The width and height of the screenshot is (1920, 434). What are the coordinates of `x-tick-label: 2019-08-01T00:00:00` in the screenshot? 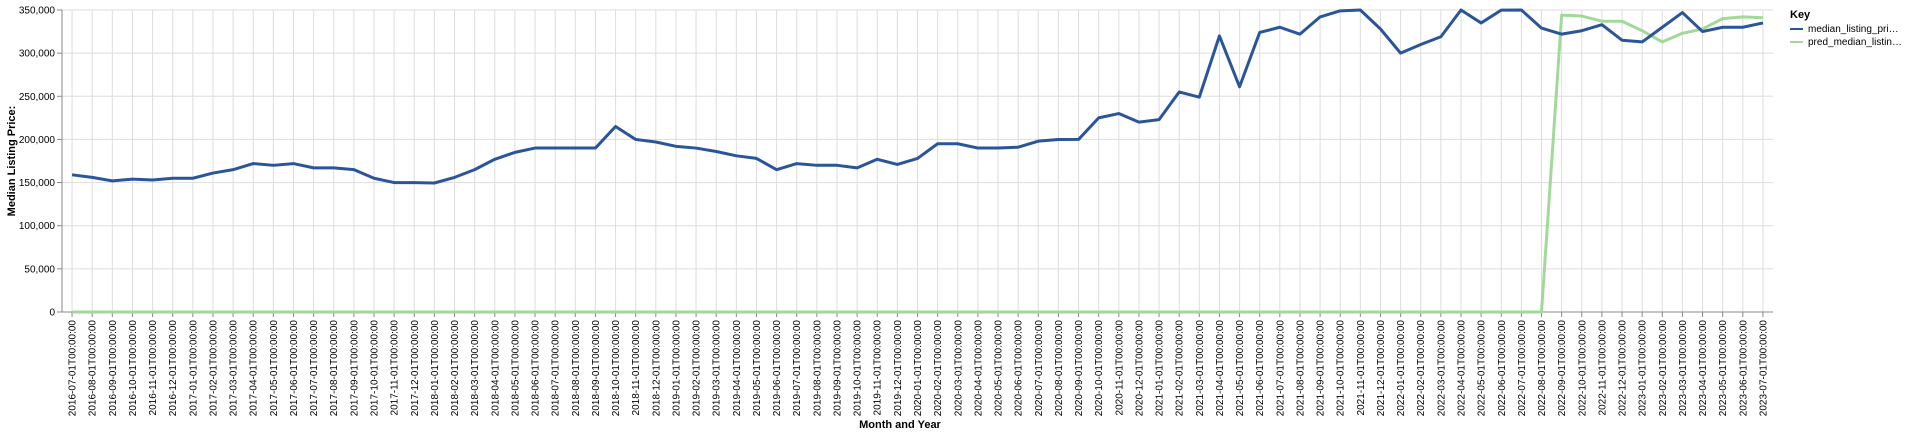 It's located at (817, 368).